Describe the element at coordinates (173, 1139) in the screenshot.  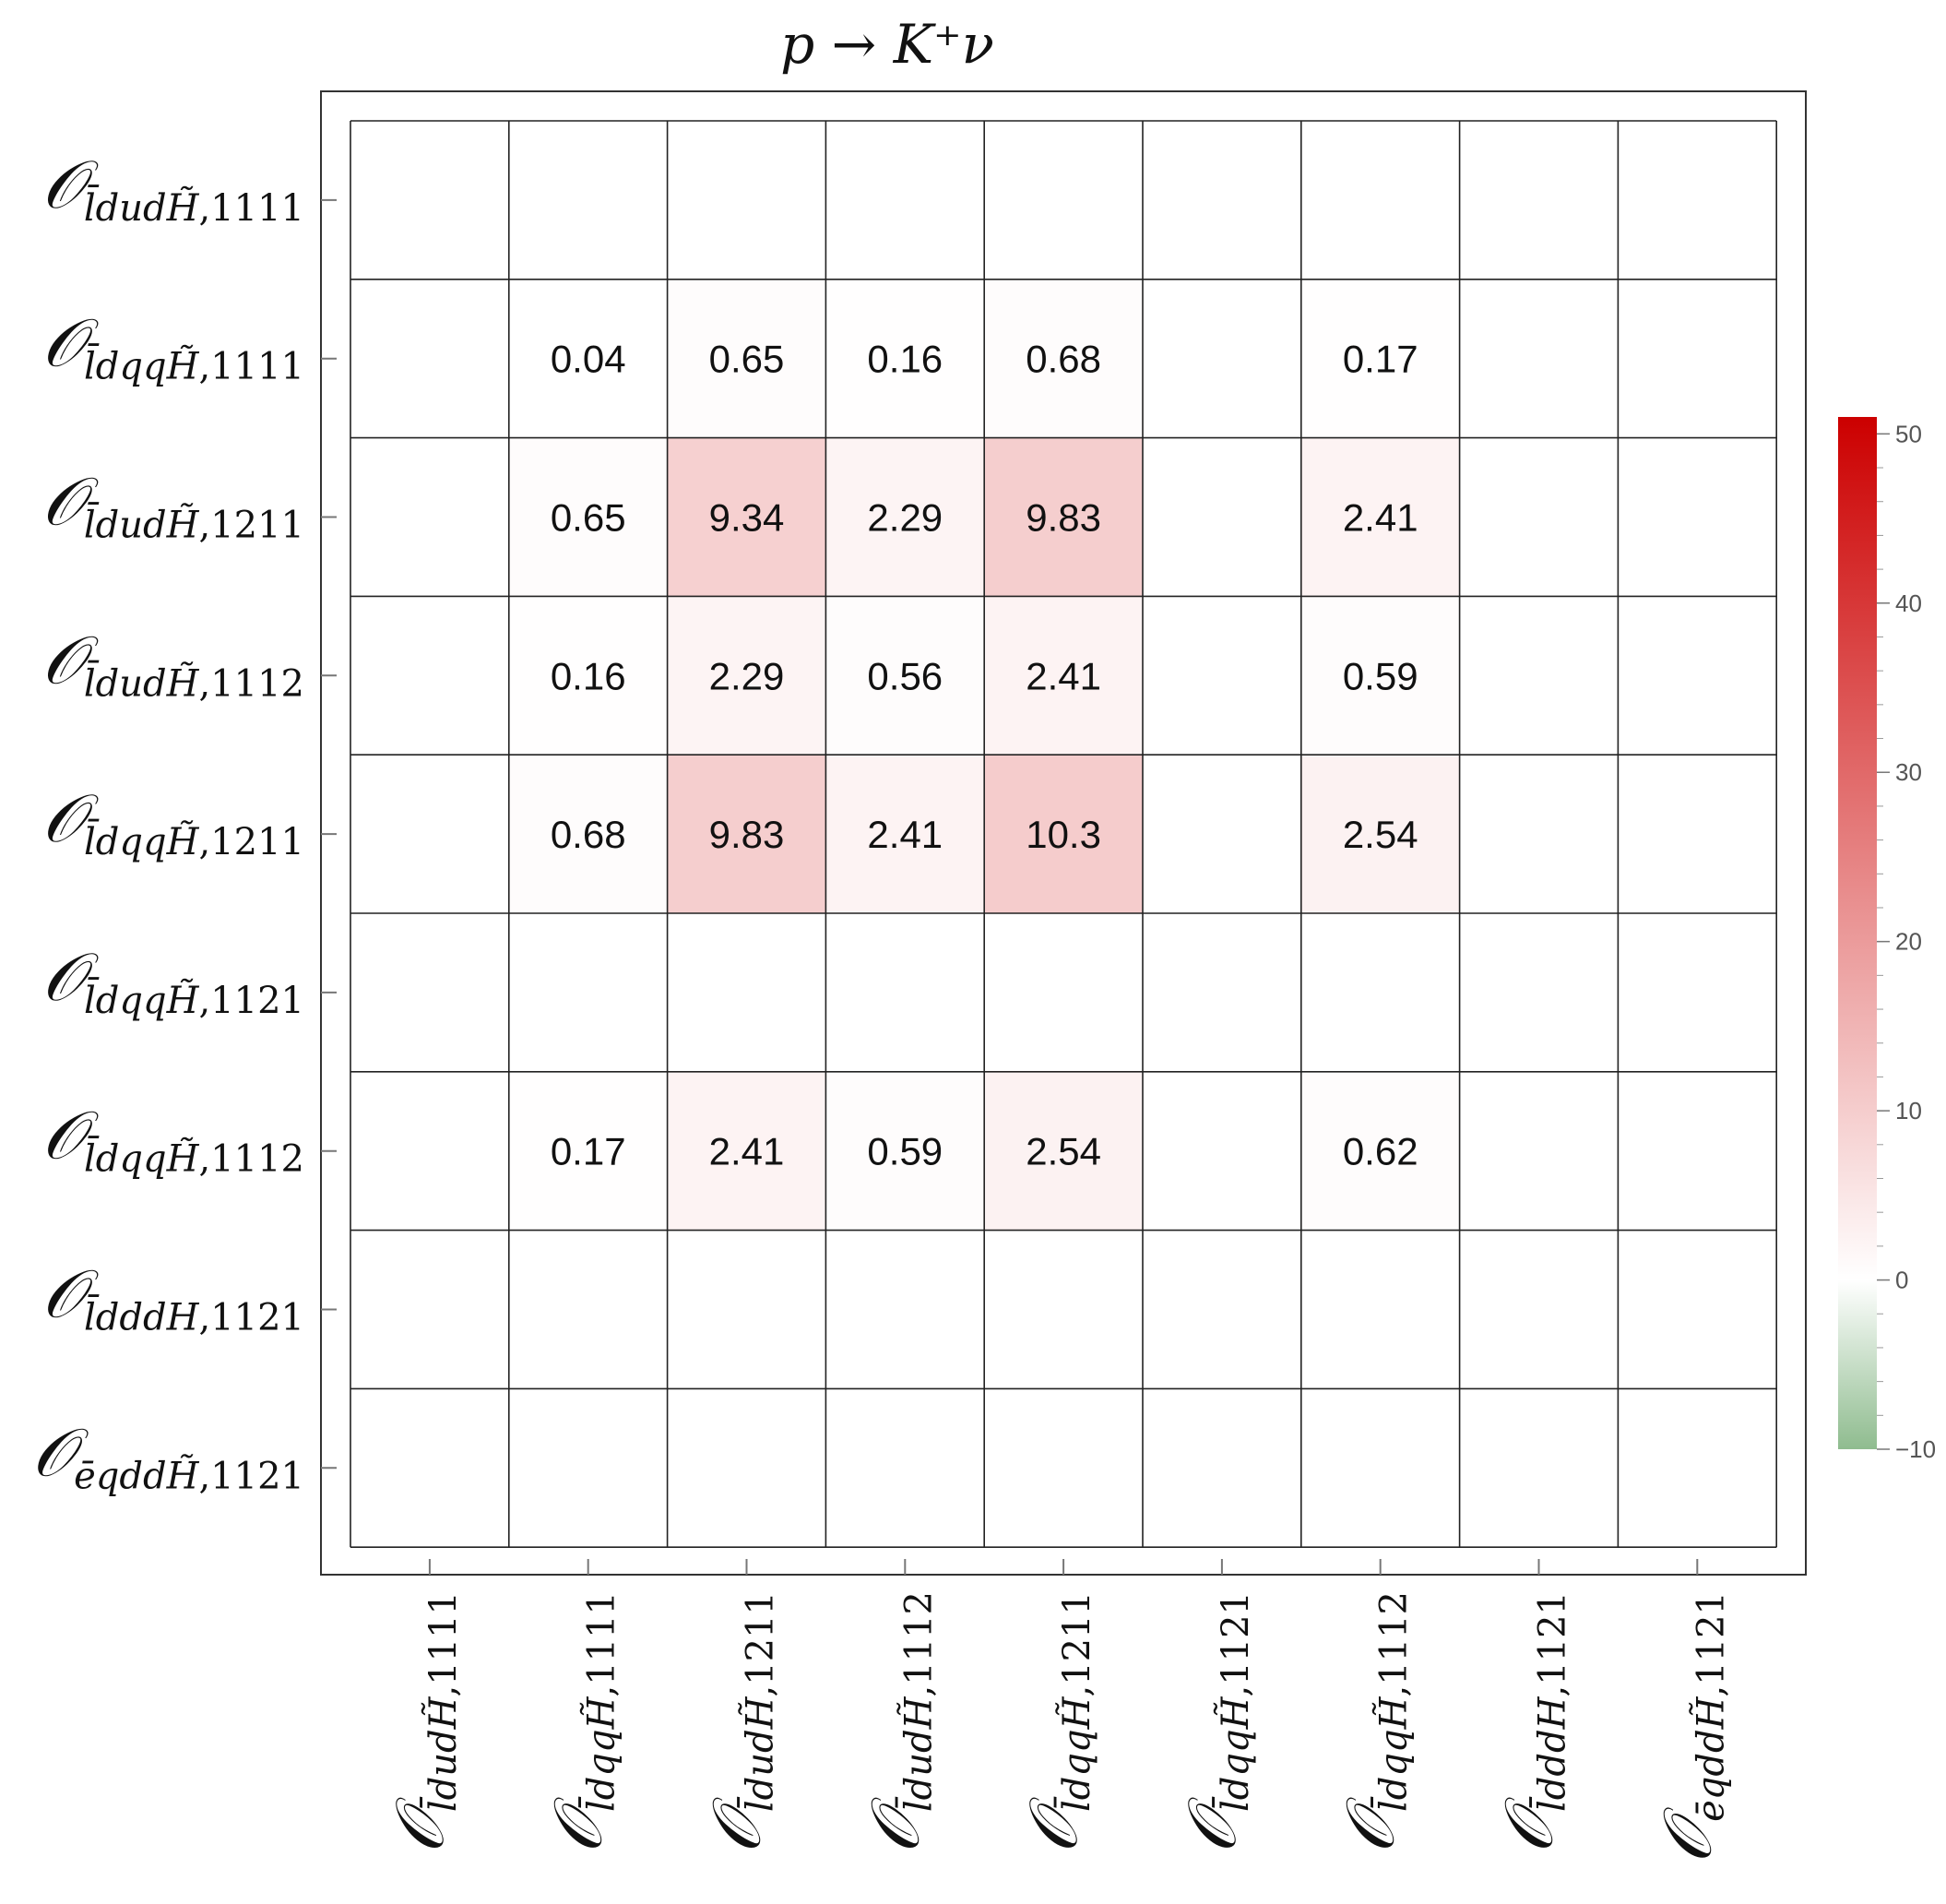
I see `row-label: 𝒪l̄dqqH̃,1112` at that location.